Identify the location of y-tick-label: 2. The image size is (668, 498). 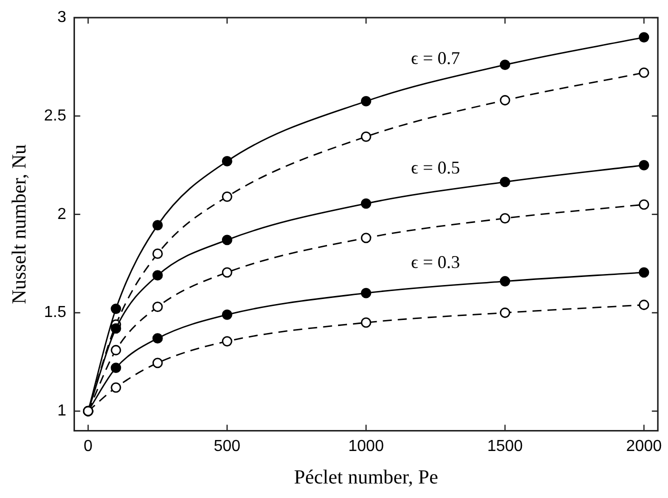
(61, 214).